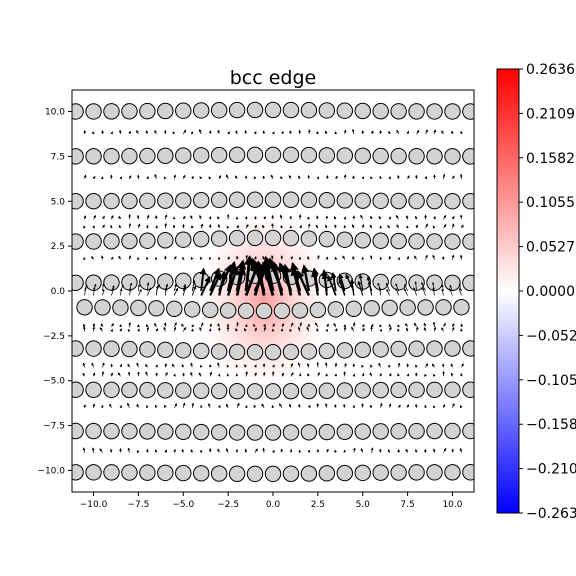  I want to click on x-tick-label: 7.5, so click(407, 505).